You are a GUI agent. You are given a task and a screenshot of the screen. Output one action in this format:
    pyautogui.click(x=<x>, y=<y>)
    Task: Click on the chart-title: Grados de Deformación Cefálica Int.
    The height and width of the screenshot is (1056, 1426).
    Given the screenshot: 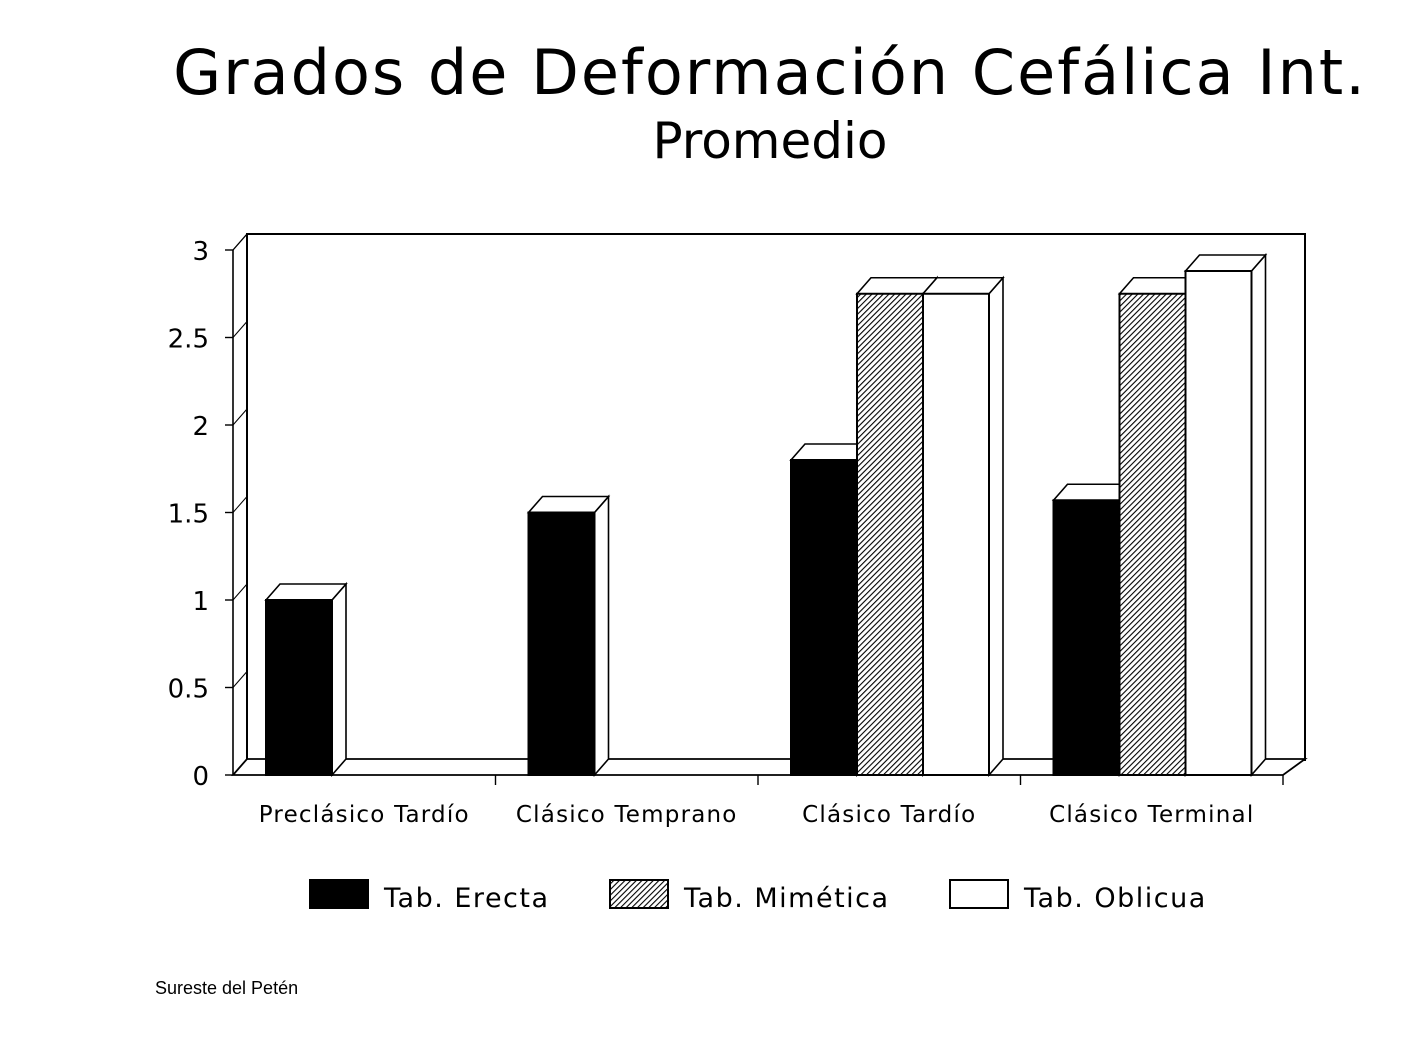 What is the action you would take?
    pyautogui.click(x=770, y=72)
    